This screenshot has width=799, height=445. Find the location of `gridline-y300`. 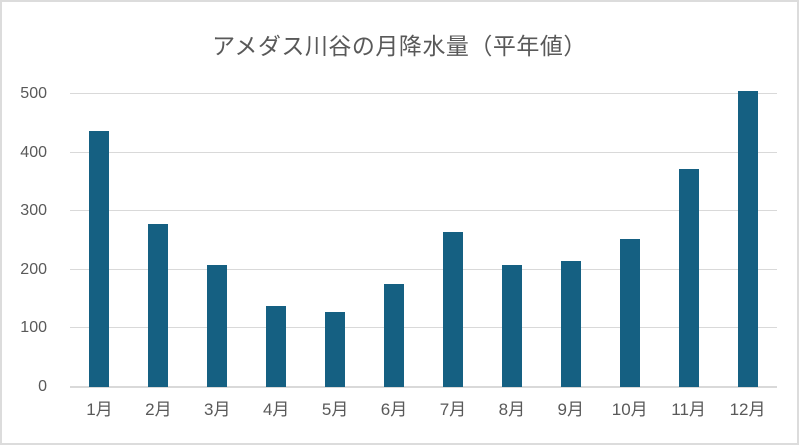

gridline-y300 is located at coordinates (423, 211).